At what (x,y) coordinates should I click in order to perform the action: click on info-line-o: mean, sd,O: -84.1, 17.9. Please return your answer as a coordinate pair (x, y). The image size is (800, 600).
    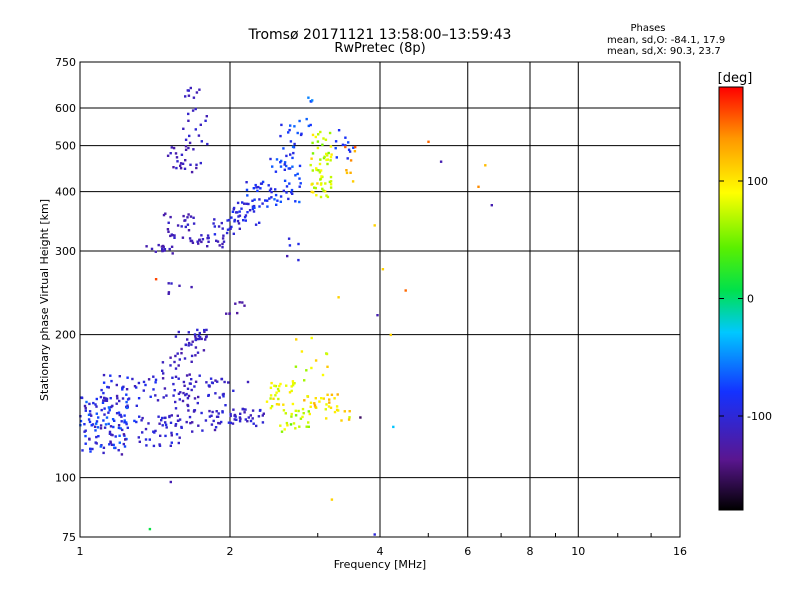
    Looking at the image, I should click on (666, 40).